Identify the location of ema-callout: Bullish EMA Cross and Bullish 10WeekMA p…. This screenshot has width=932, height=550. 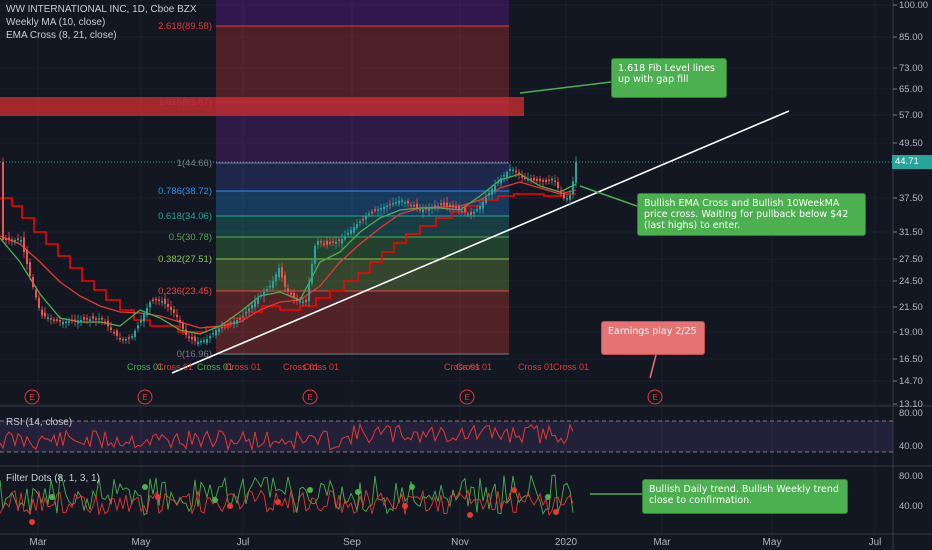
(751, 214).